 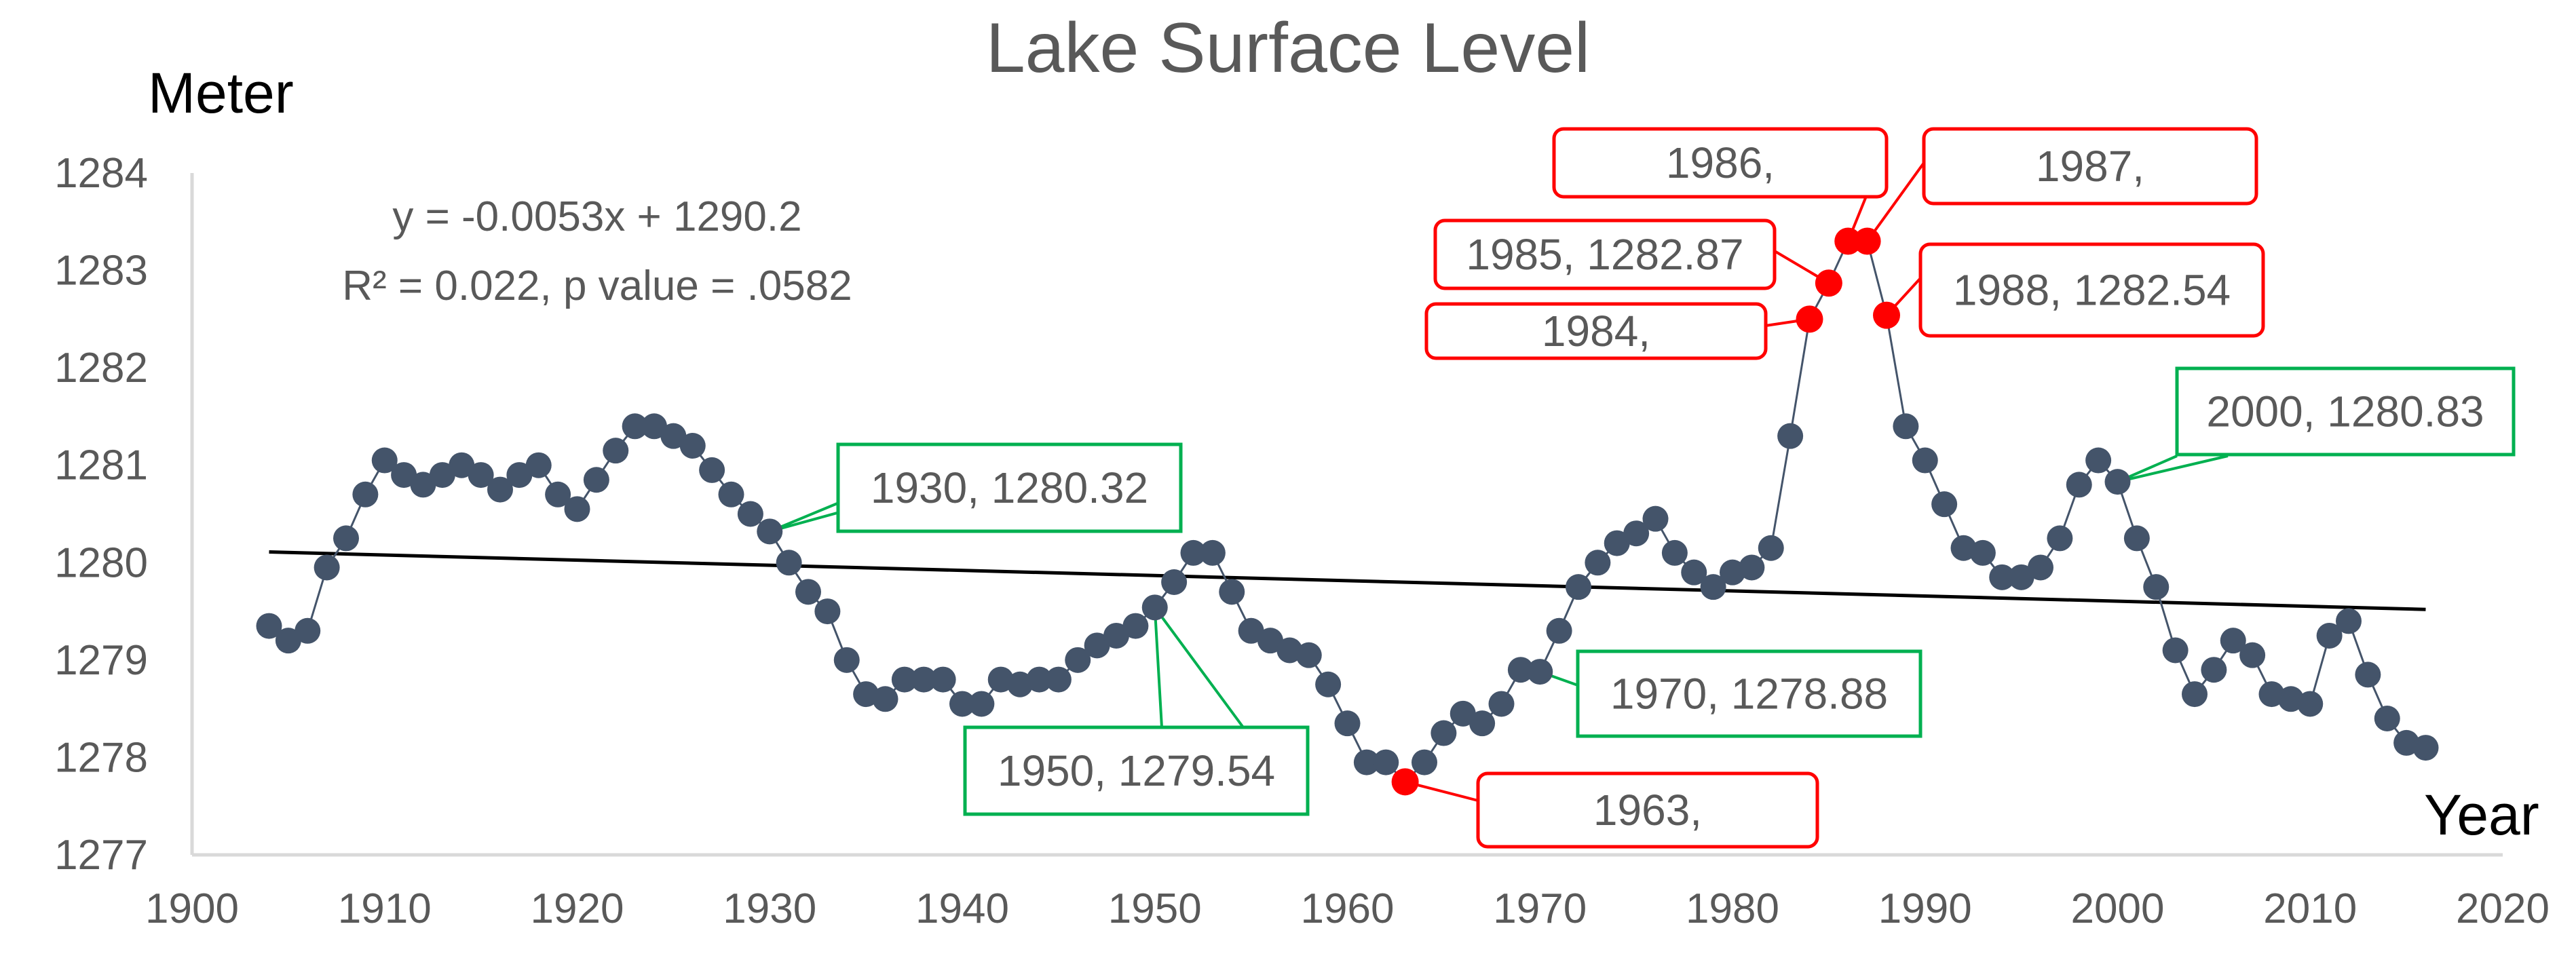 What do you see at coordinates (101, 660) in the screenshot?
I see `y-tick-label: 1279` at bounding box center [101, 660].